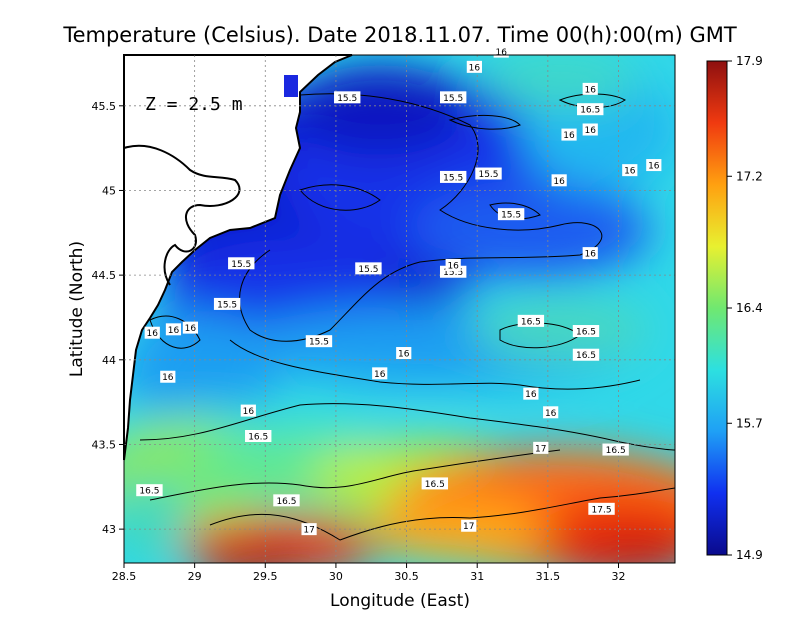 Image resolution: width=800 pixels, height=618 pixels. Describe the element at coordinates (104, 444) in the screenshot. I see `y-tick-label: 43.5` at that location.